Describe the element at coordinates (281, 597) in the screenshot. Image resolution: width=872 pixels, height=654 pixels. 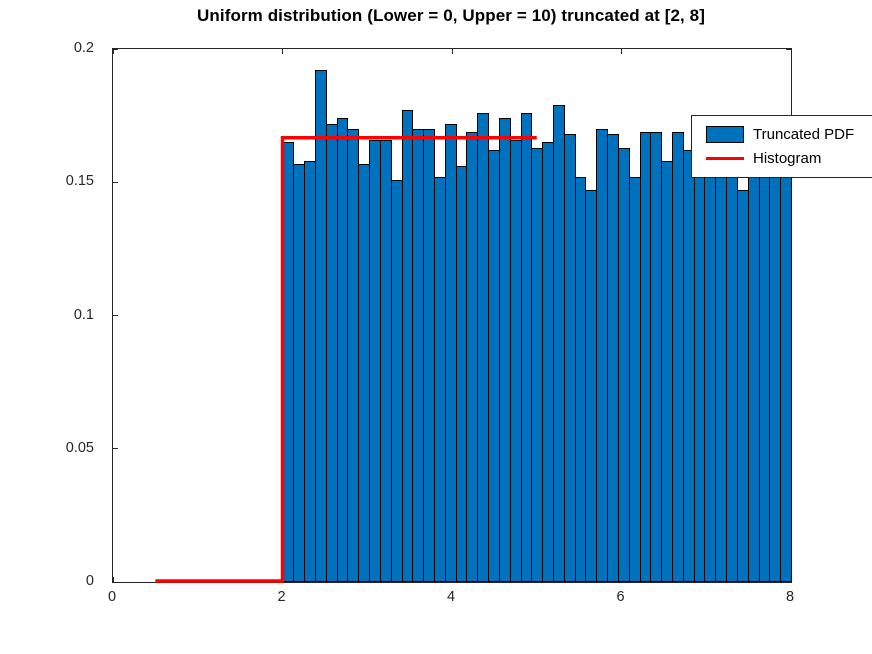
I see `x-tick-label: 2` at that location.